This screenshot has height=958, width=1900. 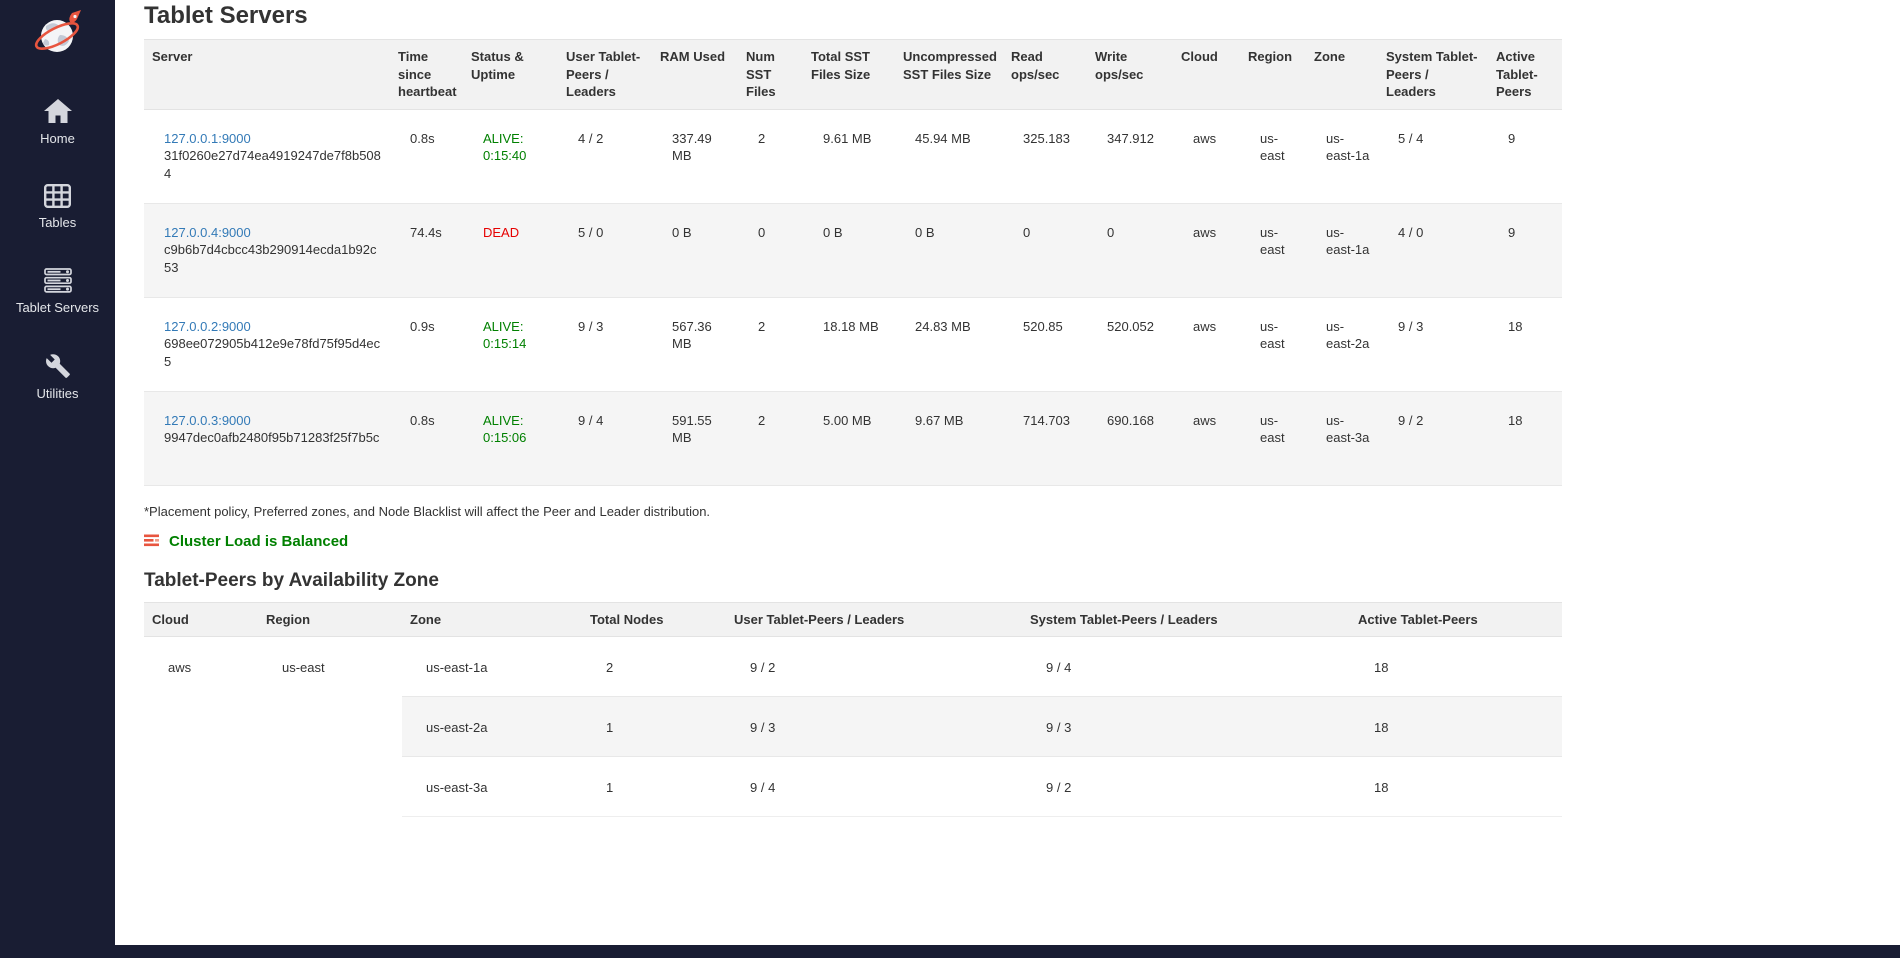 What do you see at coordinates (267, 74) in the screenshot?
I see `col-server: Server` at bounding box center [267, 74].